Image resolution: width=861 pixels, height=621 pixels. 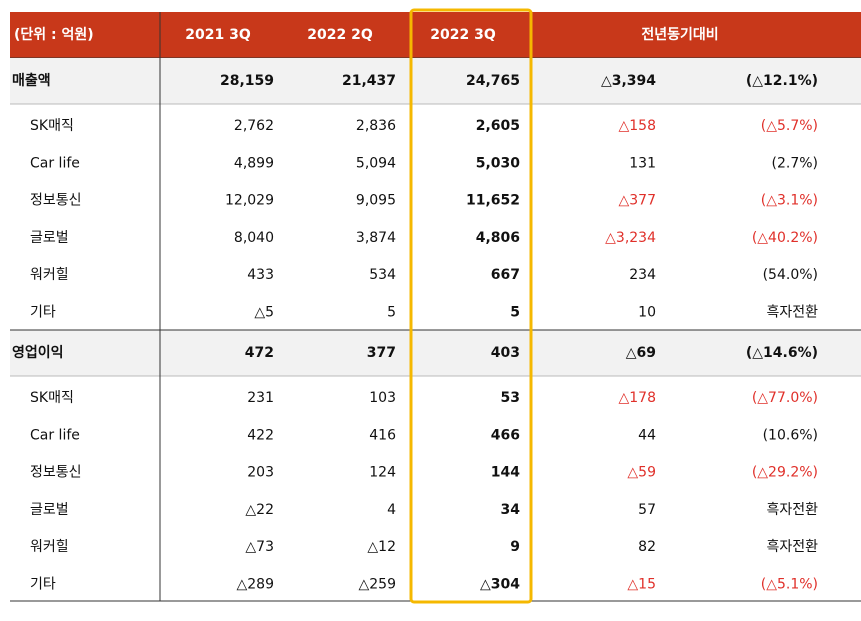 I want to click on row-label: 매출액, so click(x=31, y=80).